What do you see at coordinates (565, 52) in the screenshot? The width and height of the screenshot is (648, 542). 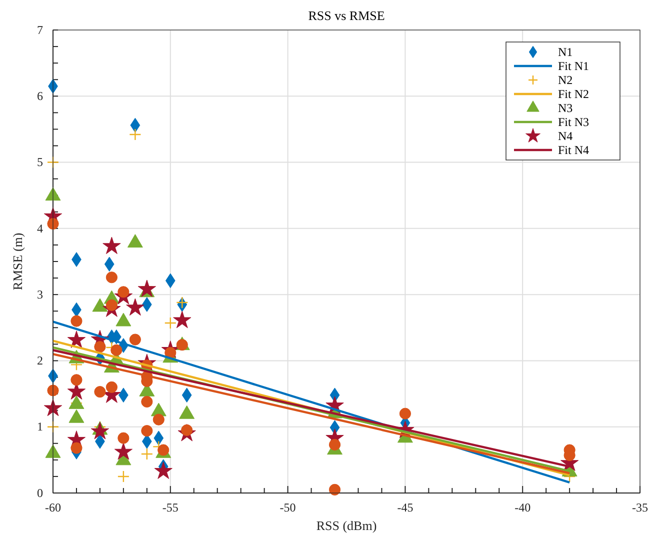 I see `legend-label: N1` at bounding box center [565, 52].